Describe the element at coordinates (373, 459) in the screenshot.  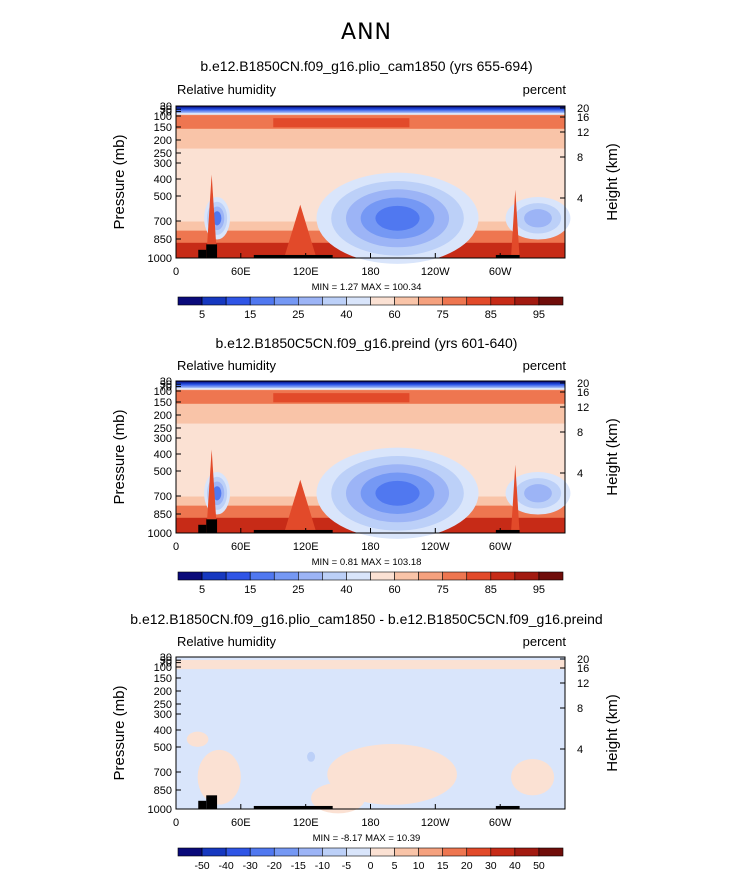
I see `plot-area` at that location.